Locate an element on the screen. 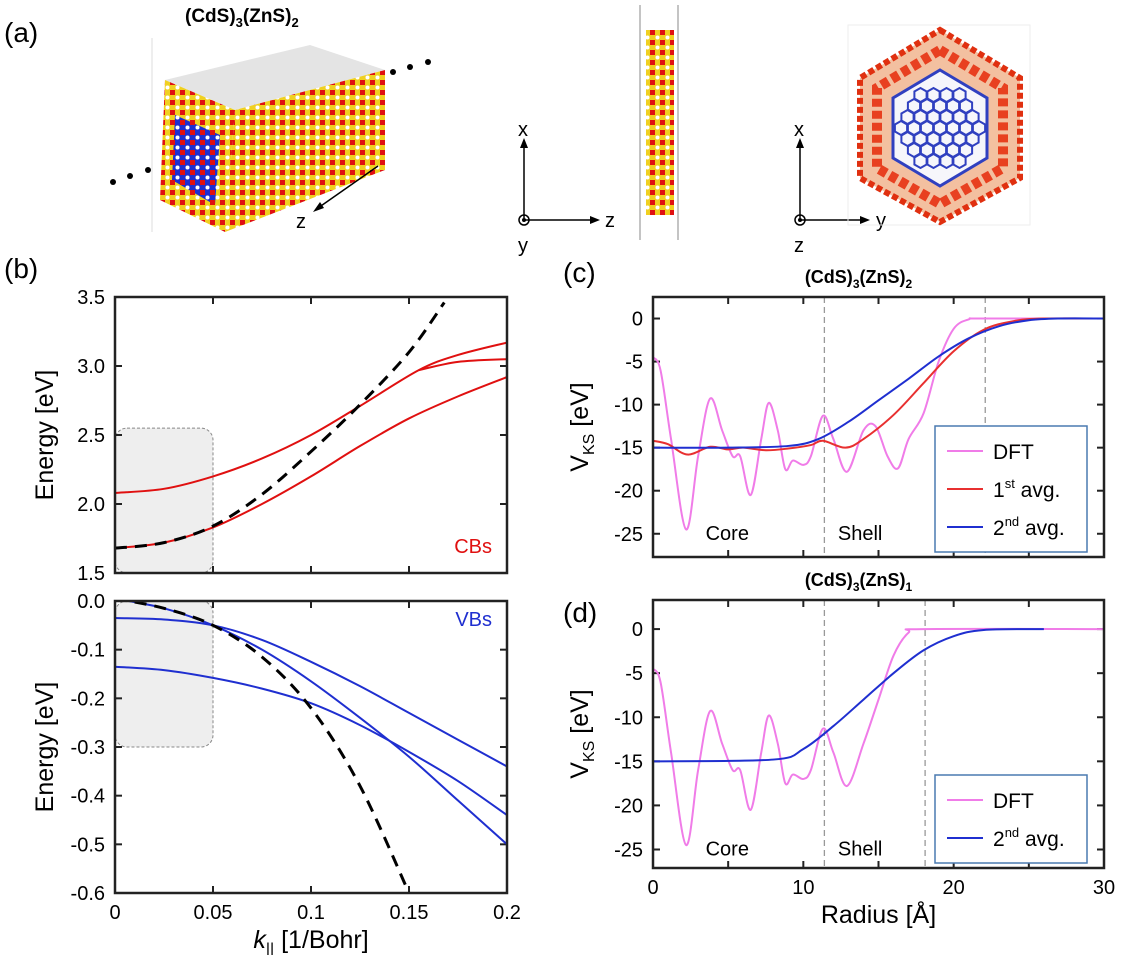  x-tick-label: 20 is located at coordinates (954, 888).